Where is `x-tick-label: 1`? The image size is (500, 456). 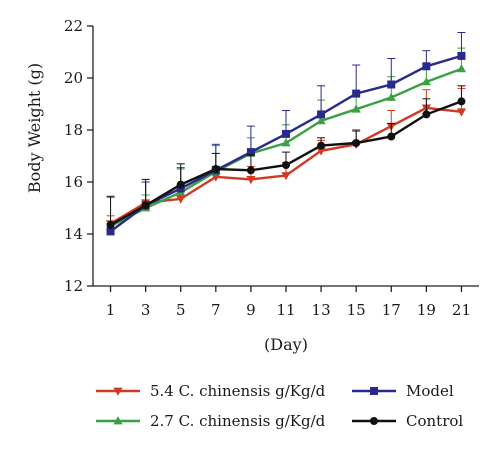
x-tick-label: 1 is located at coordinates (111, 310).